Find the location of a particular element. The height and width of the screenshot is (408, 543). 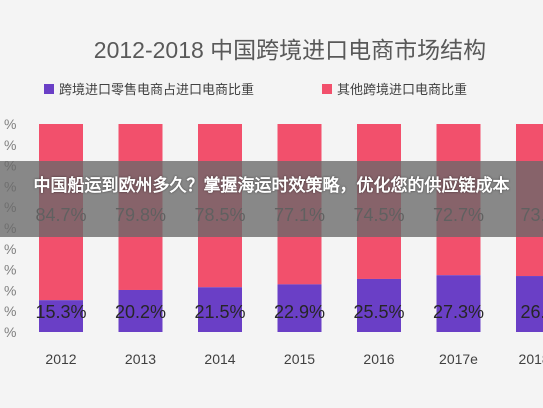

bar-retail-2014 is located at coordinates (220, 309).